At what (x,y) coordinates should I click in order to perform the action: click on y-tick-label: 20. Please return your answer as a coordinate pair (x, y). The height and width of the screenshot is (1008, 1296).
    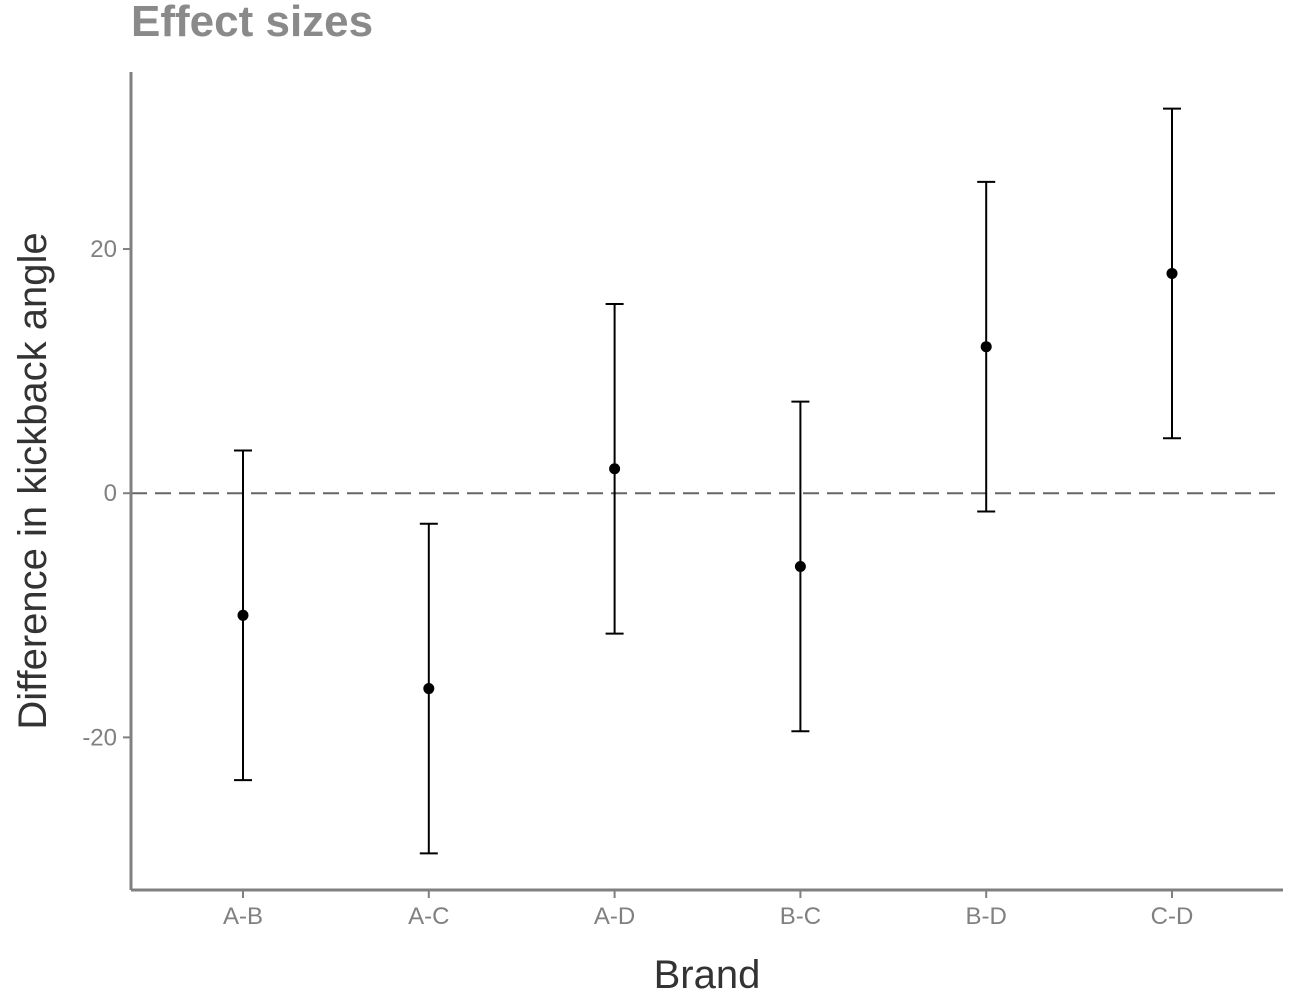
    Looking at the image, I should click on (103, 249).